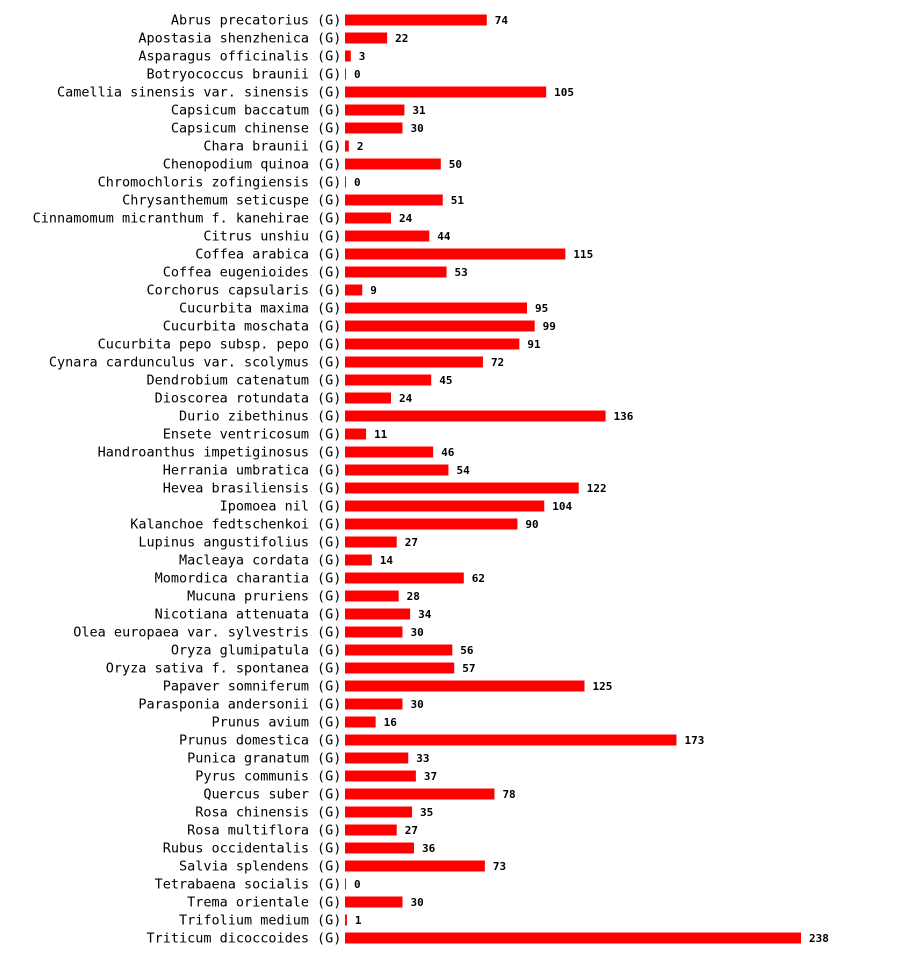 This screenshot has width=900, height=956. I want to click on bar-value-label: 9, so click(373, 290).